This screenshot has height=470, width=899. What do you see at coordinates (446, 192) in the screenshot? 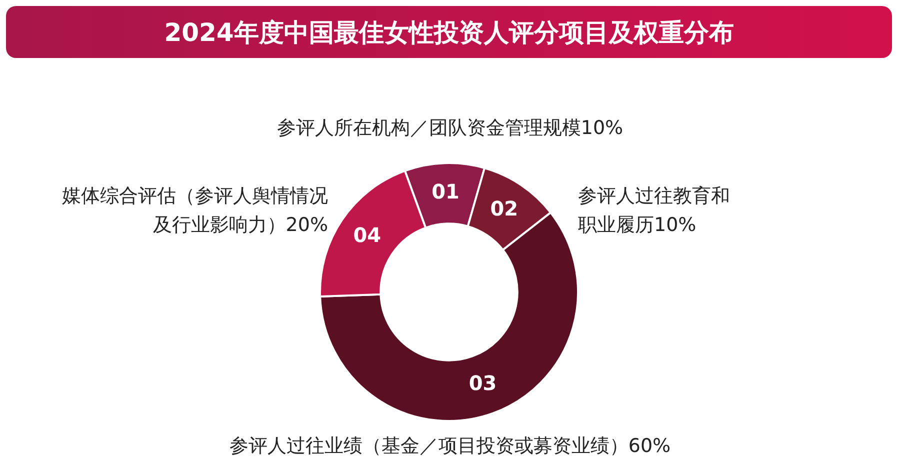
I see `text: 01` at bounding box center [446, 192].